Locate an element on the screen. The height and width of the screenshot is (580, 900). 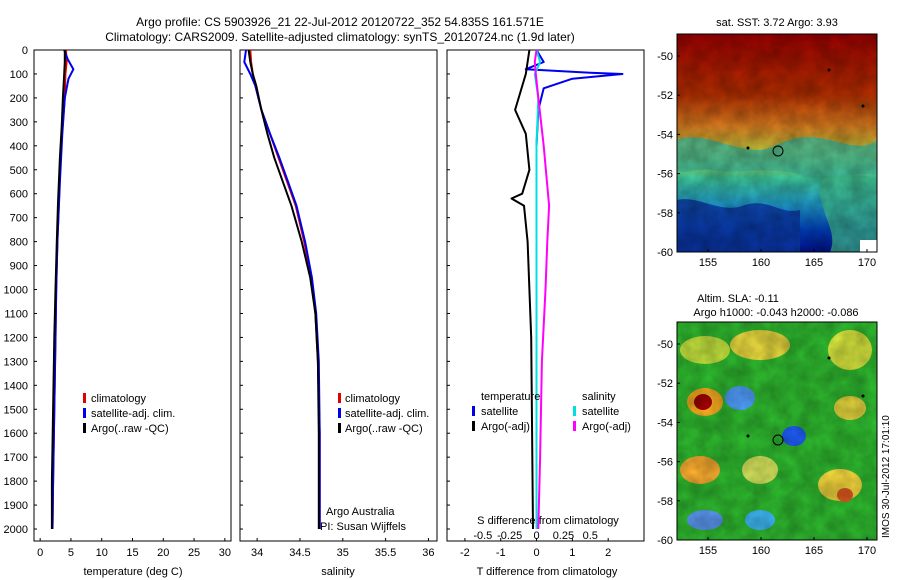
difference-series-argo-adj- is located at coordinates (542, 289).